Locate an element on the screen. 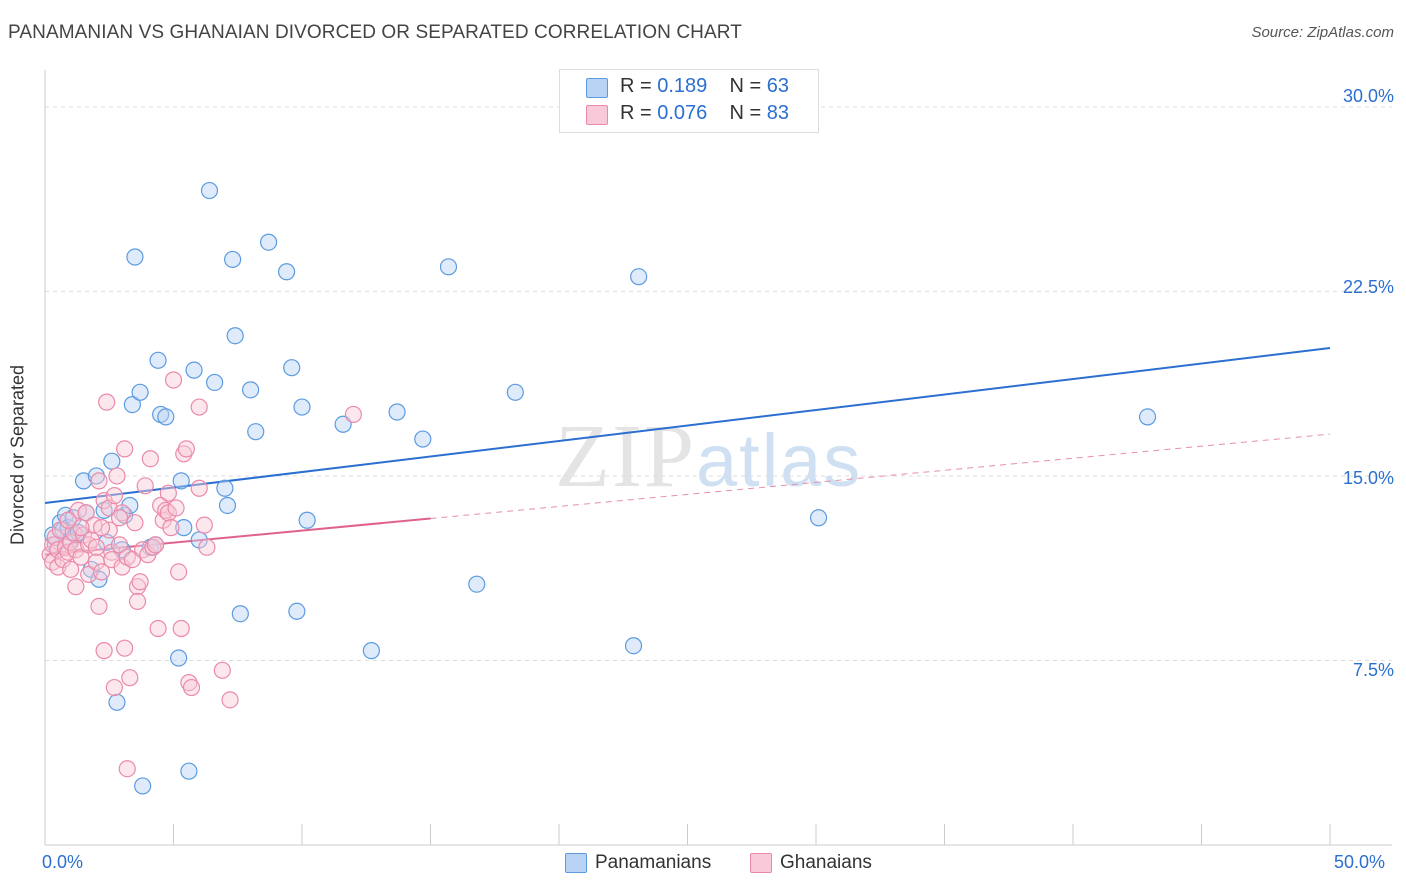 The height and width of the screenshot is (892, 1406). legend-n-value: 63 is located at coordinates (778, 86).